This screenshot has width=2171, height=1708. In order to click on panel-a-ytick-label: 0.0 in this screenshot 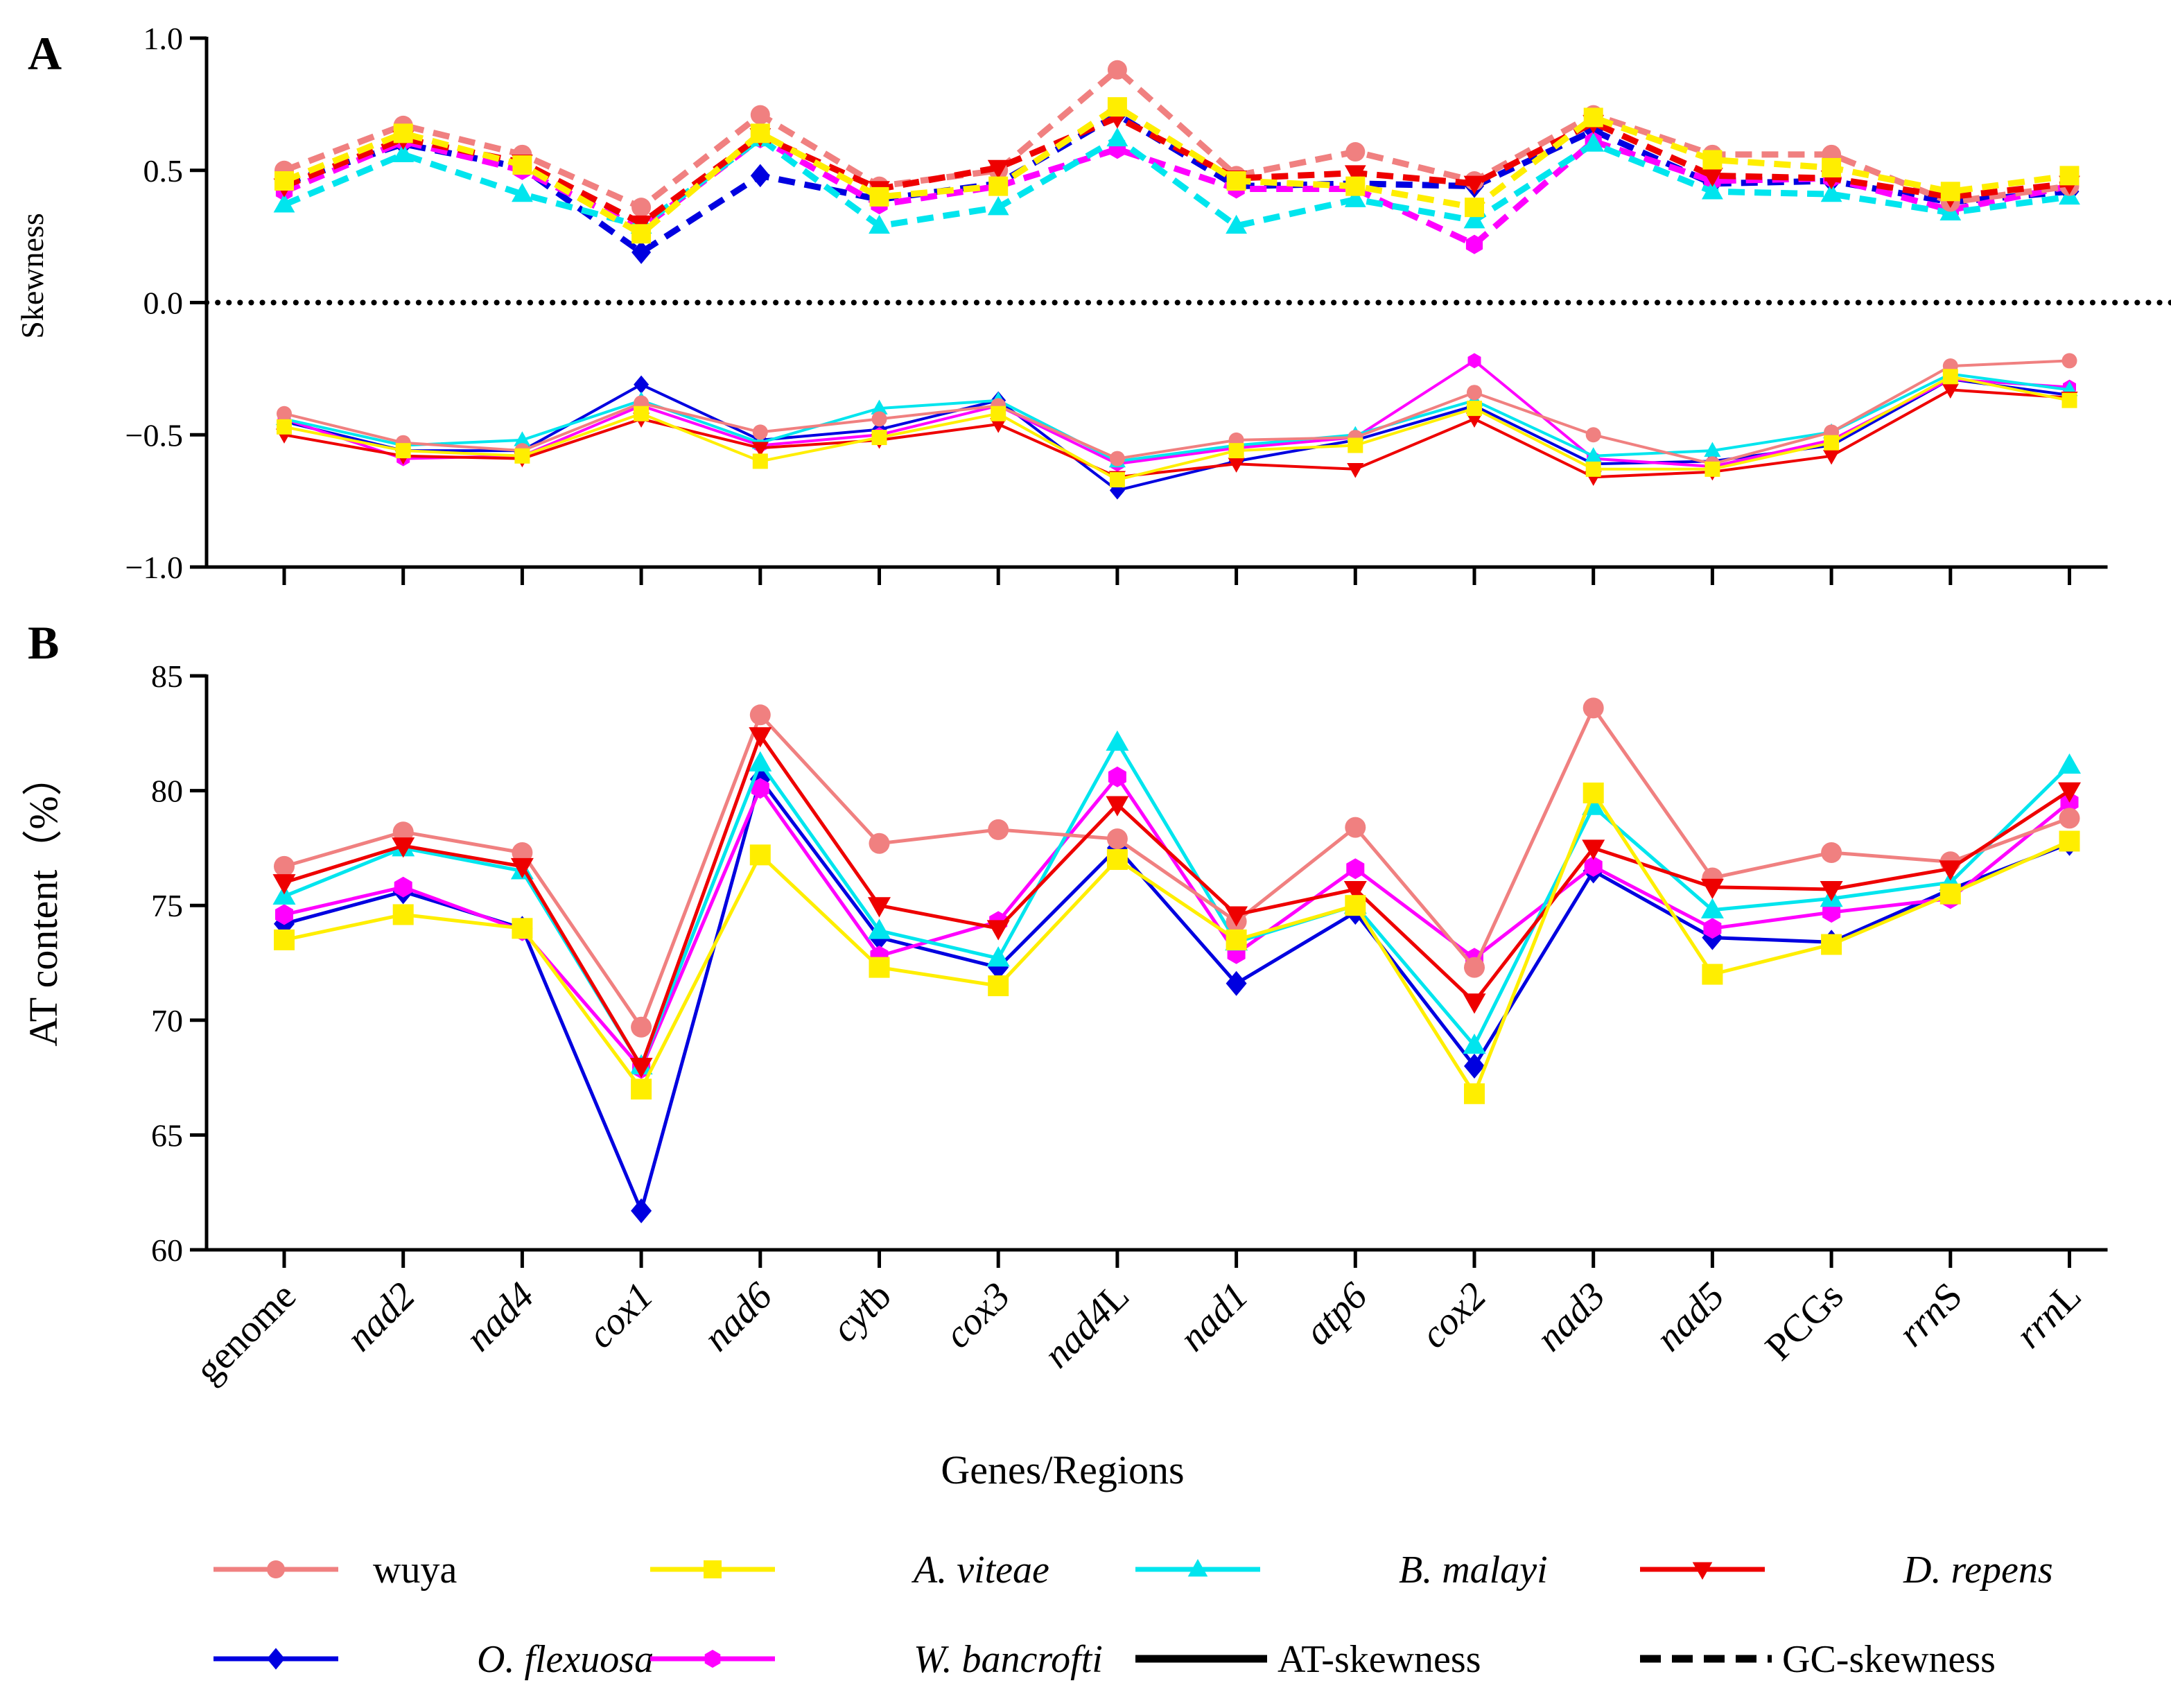, I will do `click(163, 303)`.